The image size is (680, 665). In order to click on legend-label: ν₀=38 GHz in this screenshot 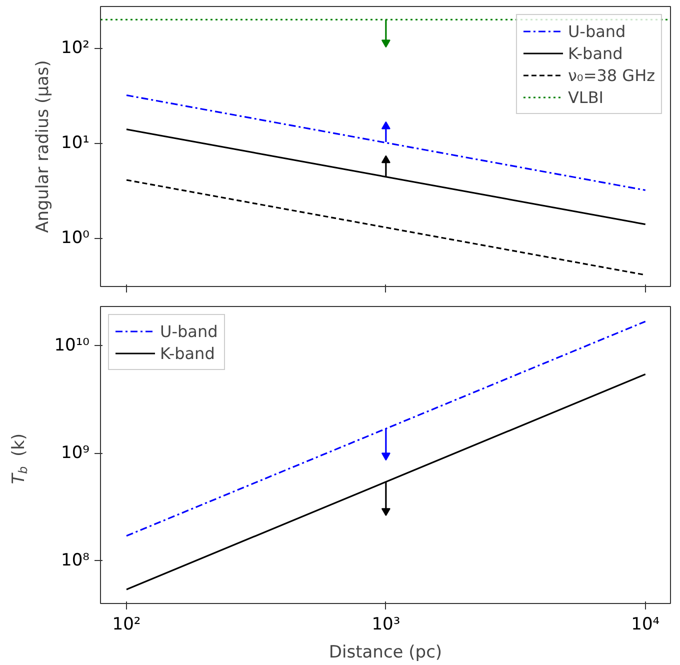, I will do `click(611, 75)`.